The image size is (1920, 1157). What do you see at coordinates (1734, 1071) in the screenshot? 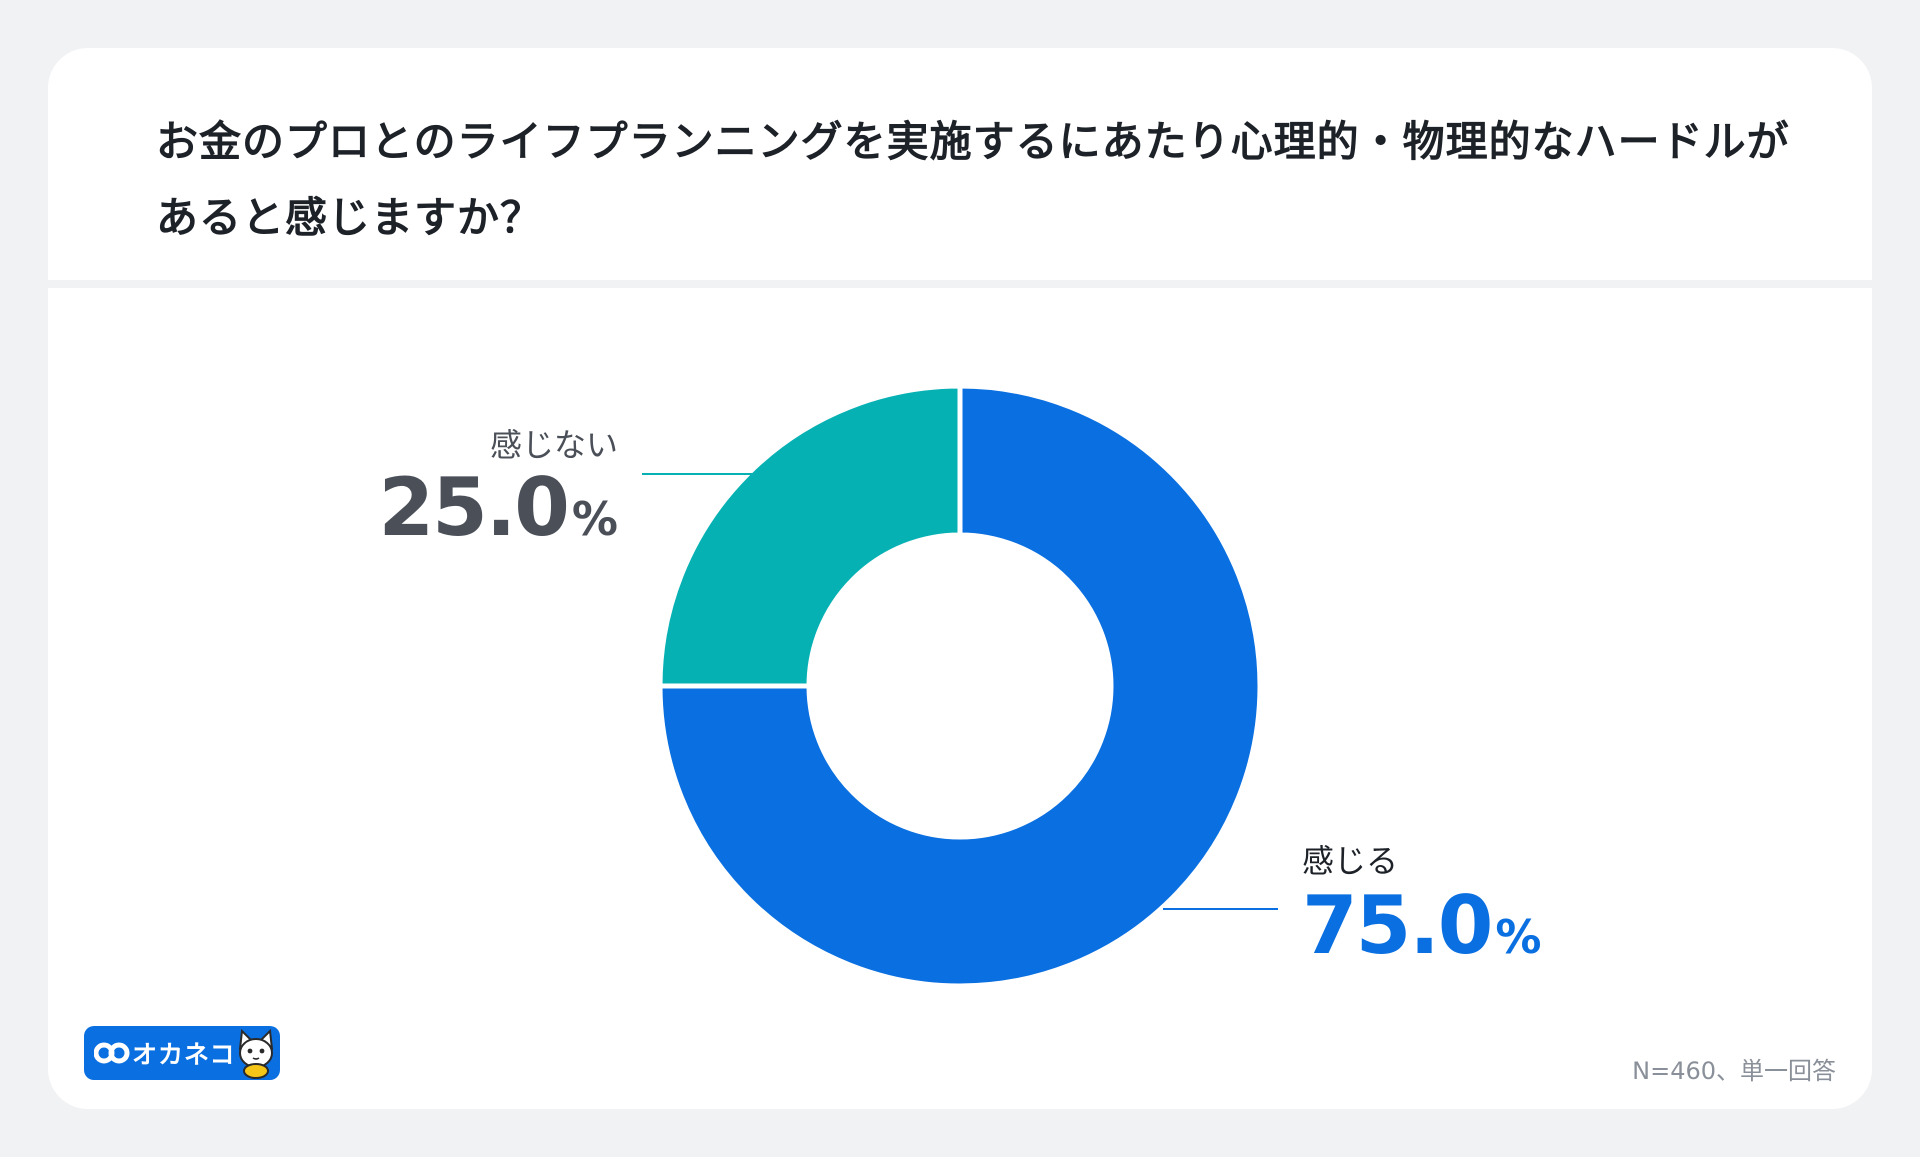
I see `sample-size-note: N=460、単一回答` at bounding box center [1734, 1071].